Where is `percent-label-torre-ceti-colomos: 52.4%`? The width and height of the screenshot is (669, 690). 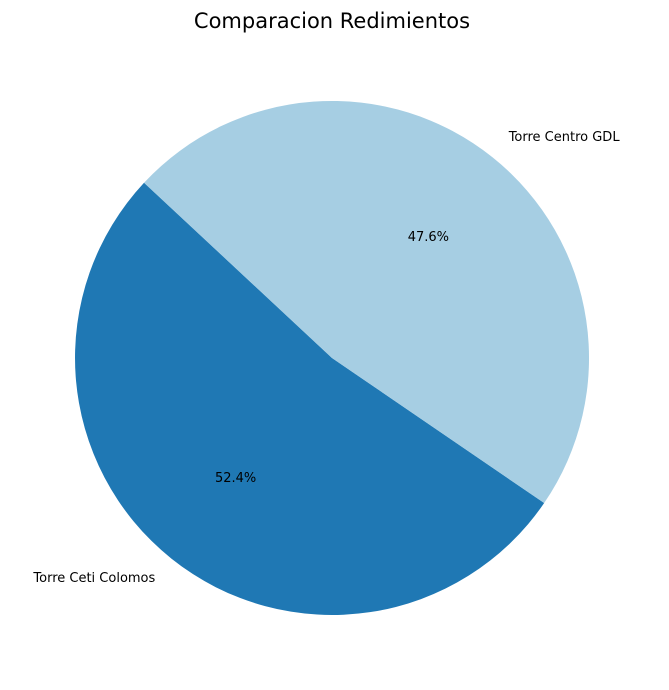
percent-label-torre-ceti-colomos: 52.4% is located at coordinates (235, 478).